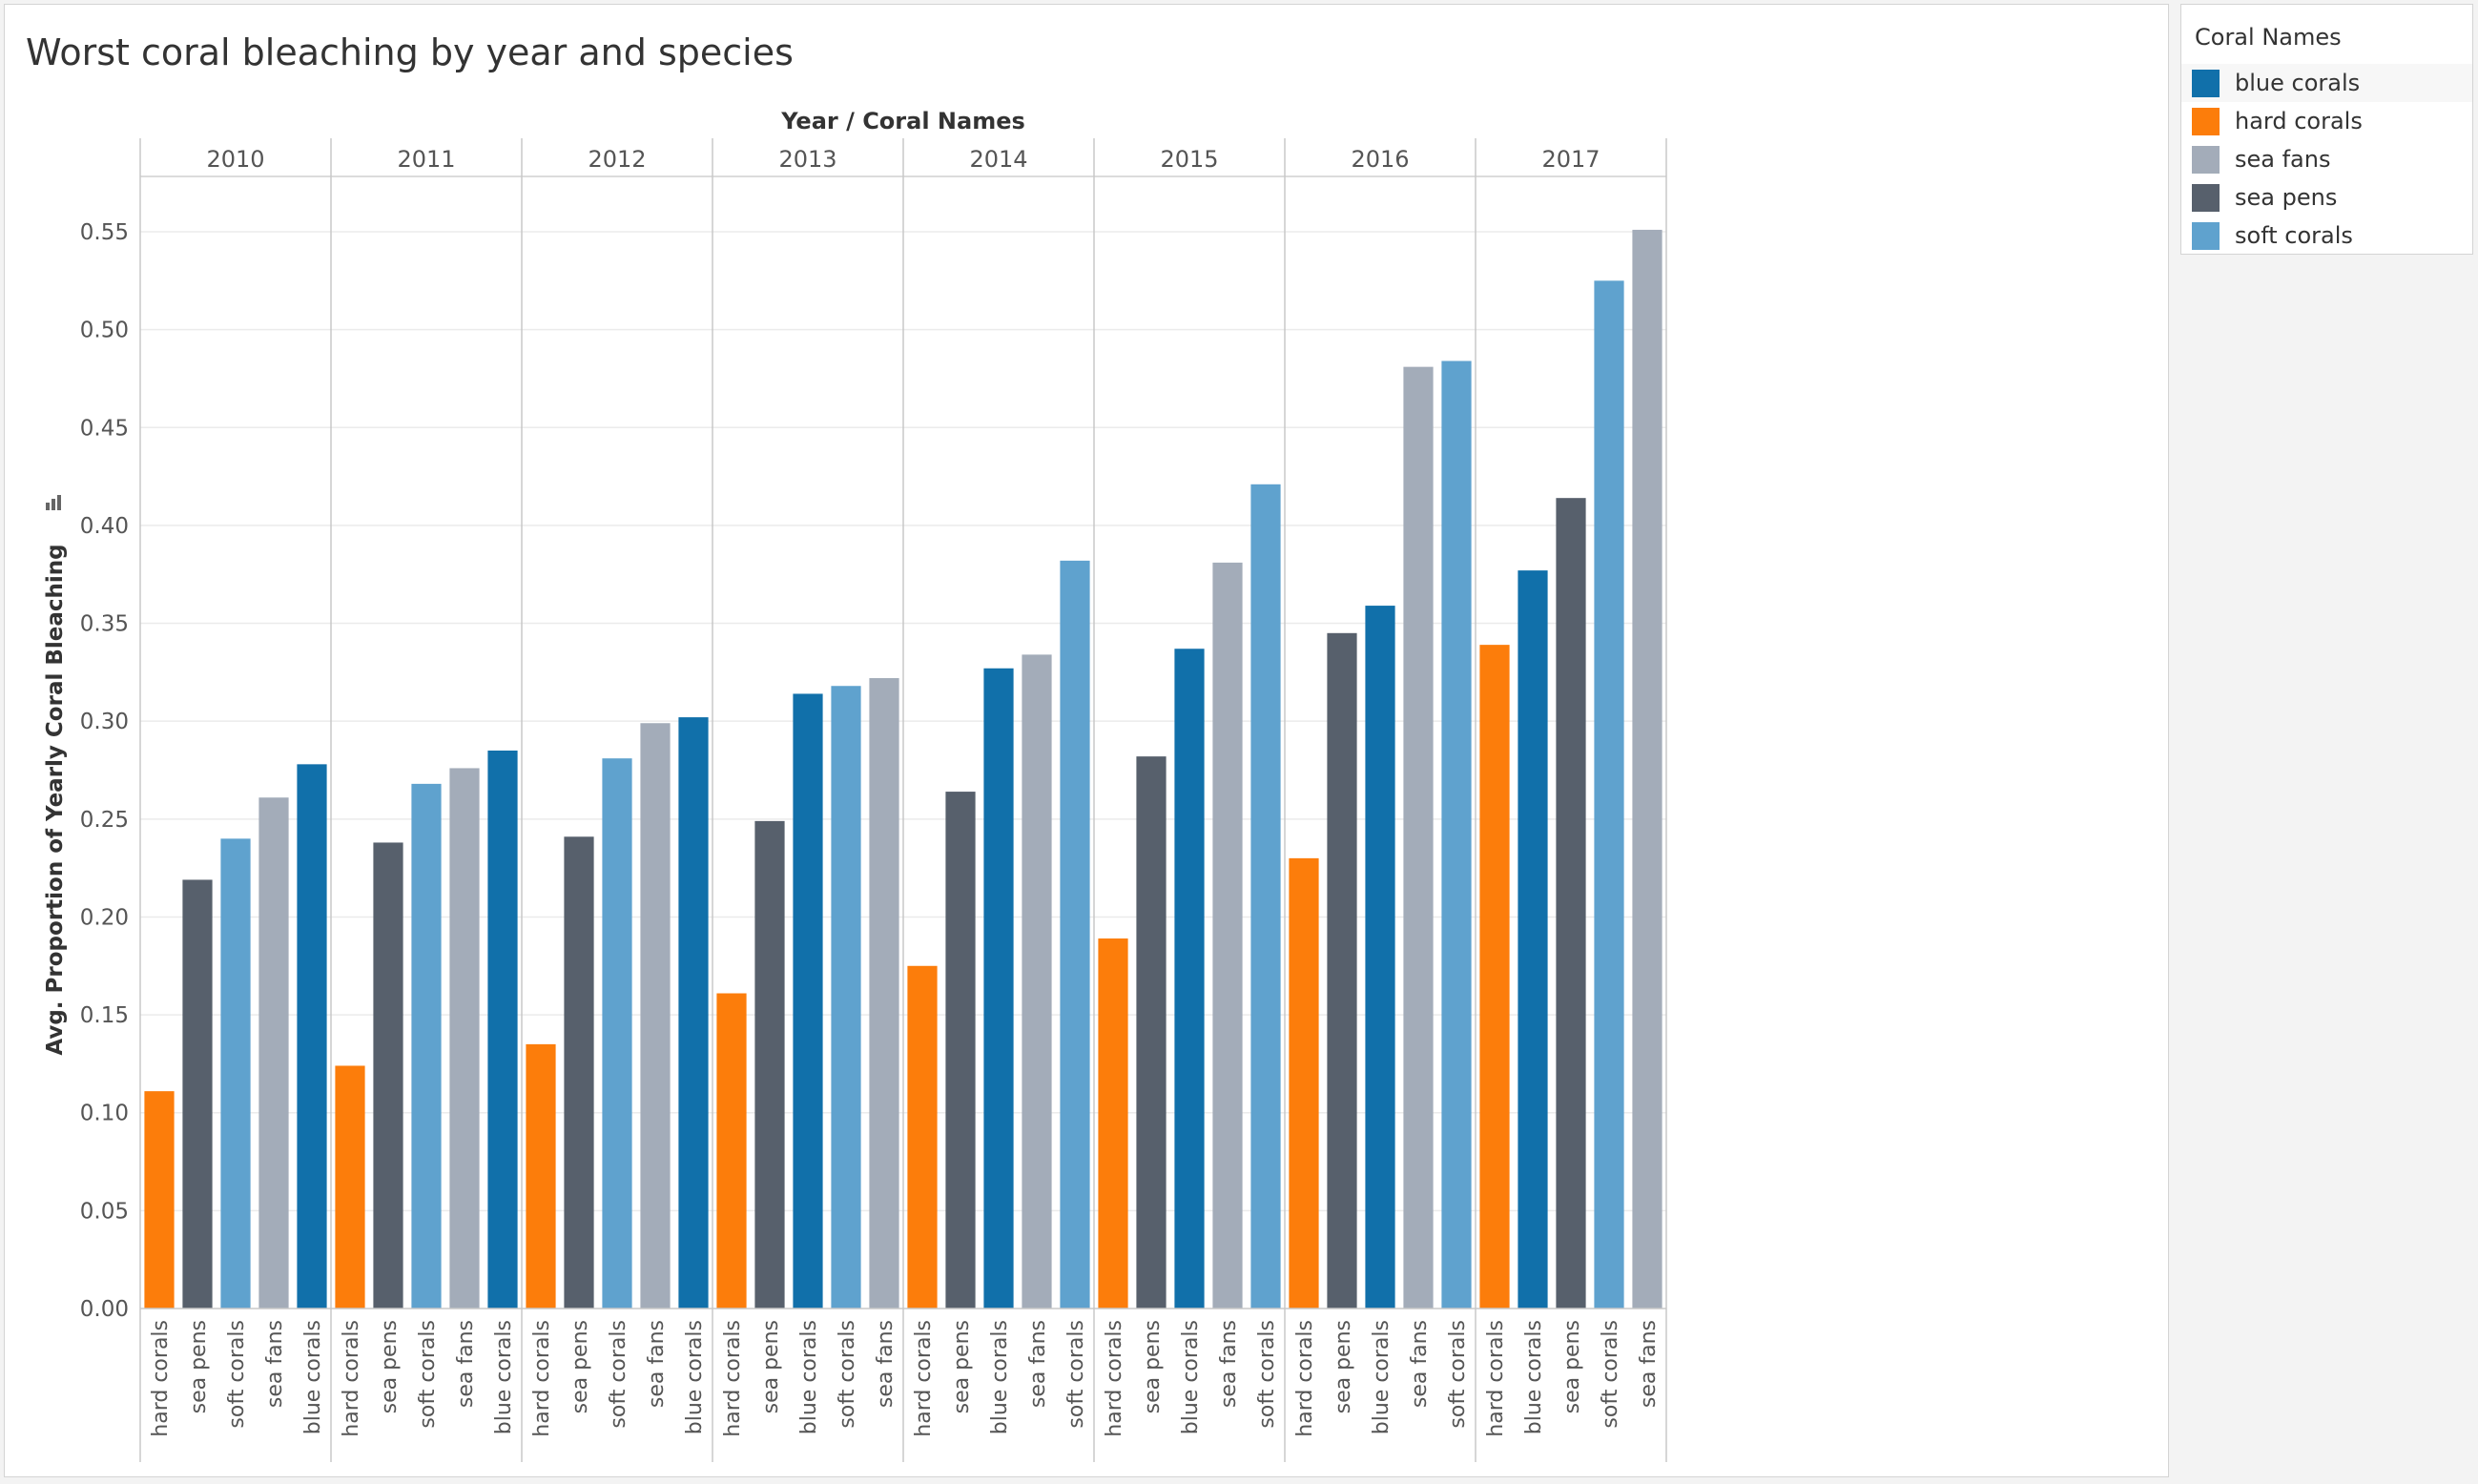  I want to click on y-tick-label: 0.45, so click(104, 428).